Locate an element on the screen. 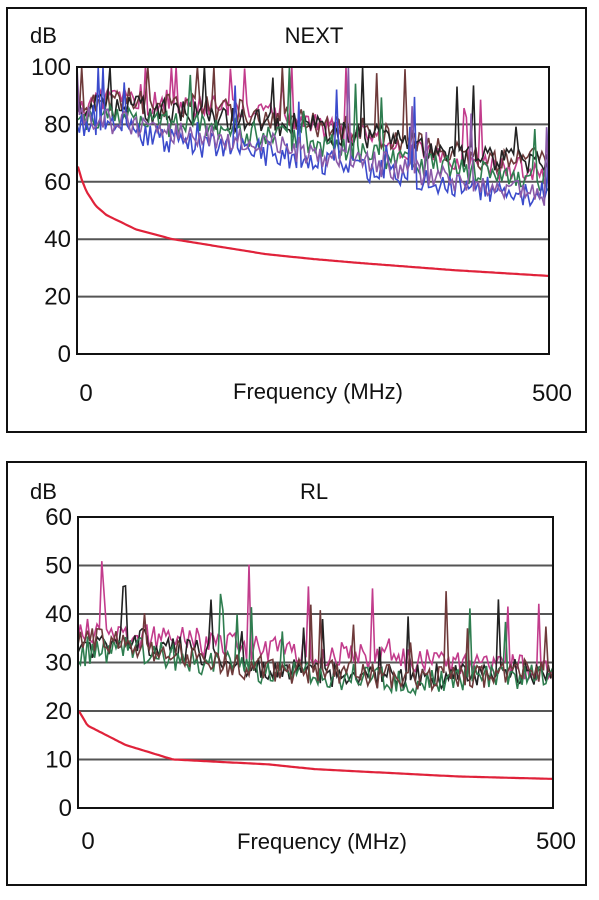 The image size is (599, 900). rl-ylabel: dB is located at coordinates (43, 491).